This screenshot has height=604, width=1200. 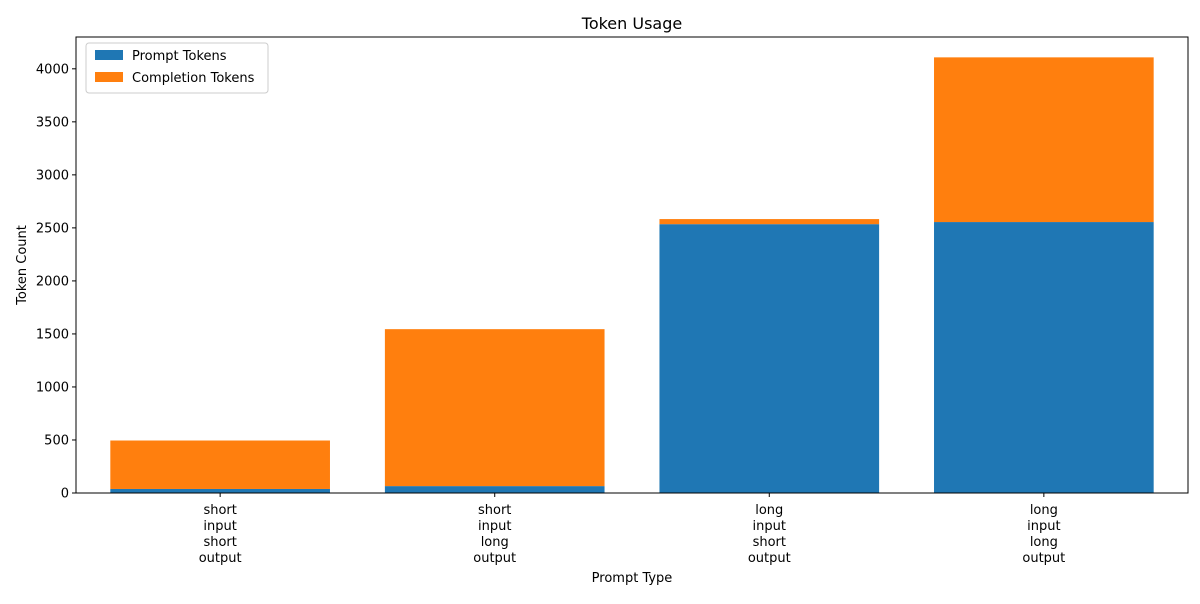 I want to click on x-tick-label: long input short output, so click(x=769, y=534).